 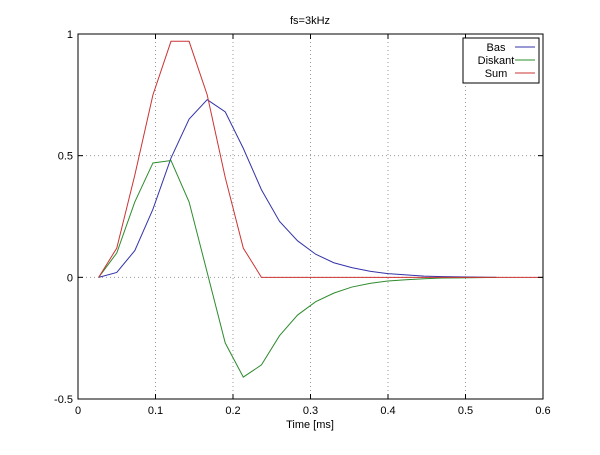 I want to click on x-tick-label: 0.4, so click(x=387, y=411).